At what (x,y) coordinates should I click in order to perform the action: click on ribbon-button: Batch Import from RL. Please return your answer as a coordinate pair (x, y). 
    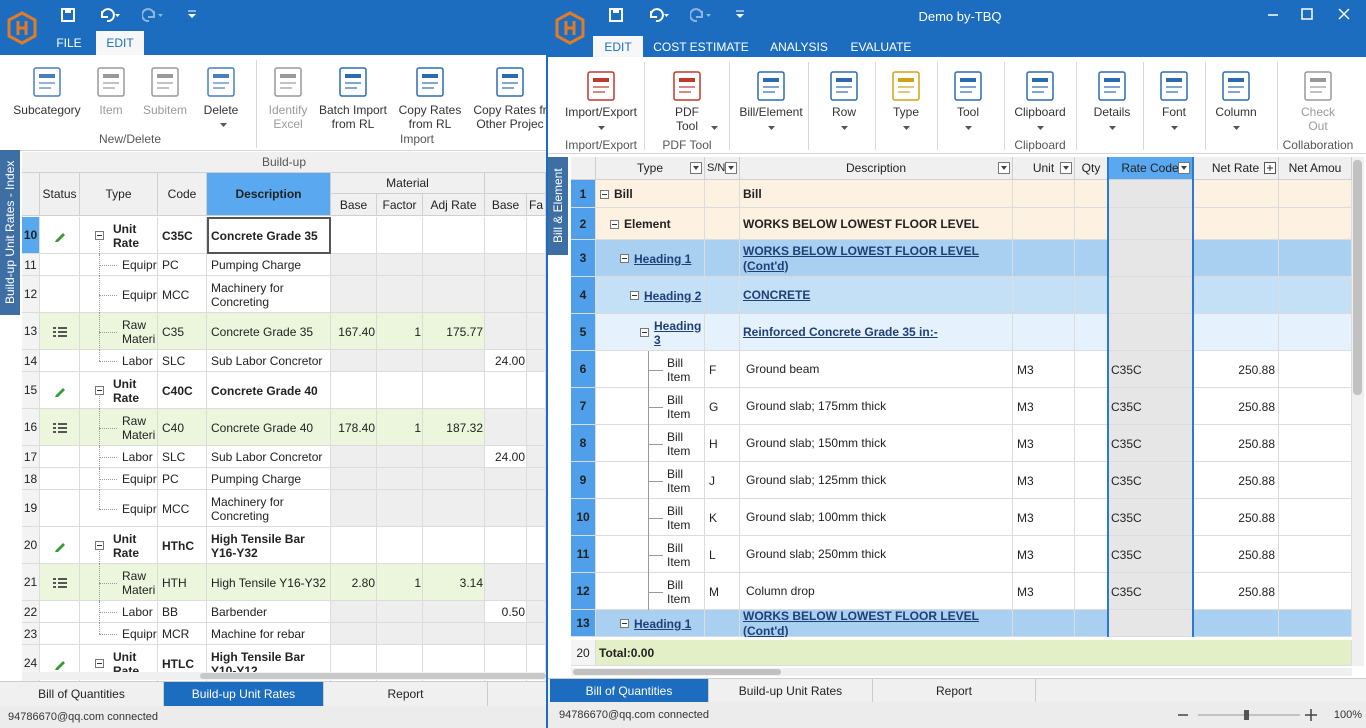
    Looking at the image, I should click on (353, 117).